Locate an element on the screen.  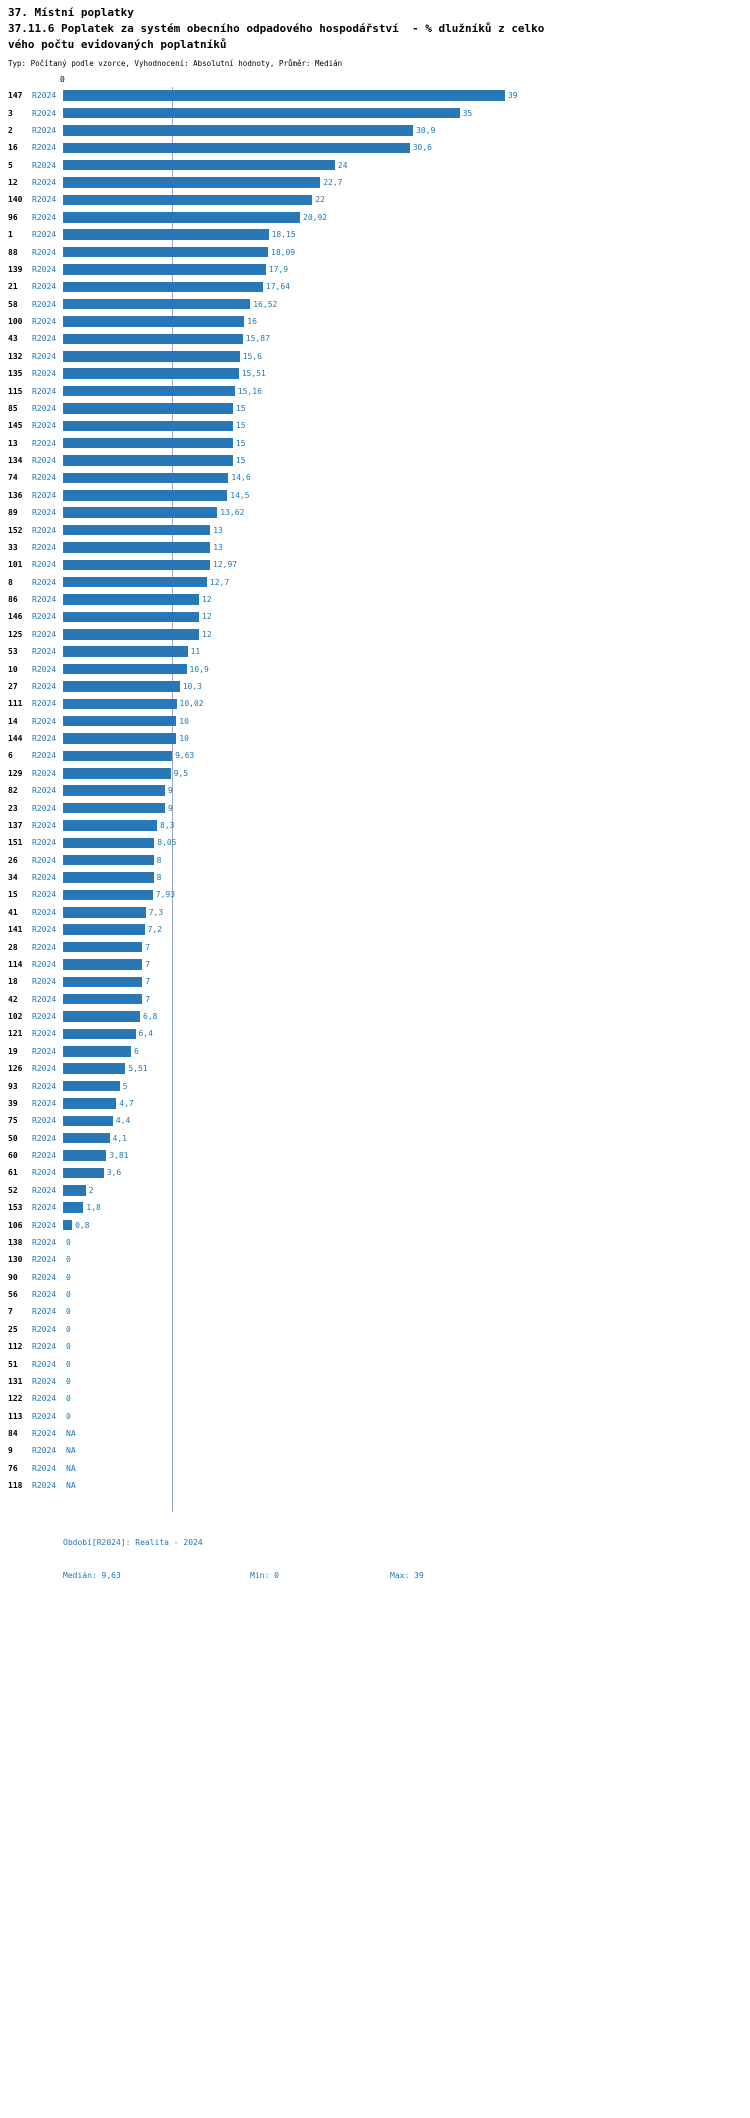
row-id: 113 is located at coordinates (15, 1416).